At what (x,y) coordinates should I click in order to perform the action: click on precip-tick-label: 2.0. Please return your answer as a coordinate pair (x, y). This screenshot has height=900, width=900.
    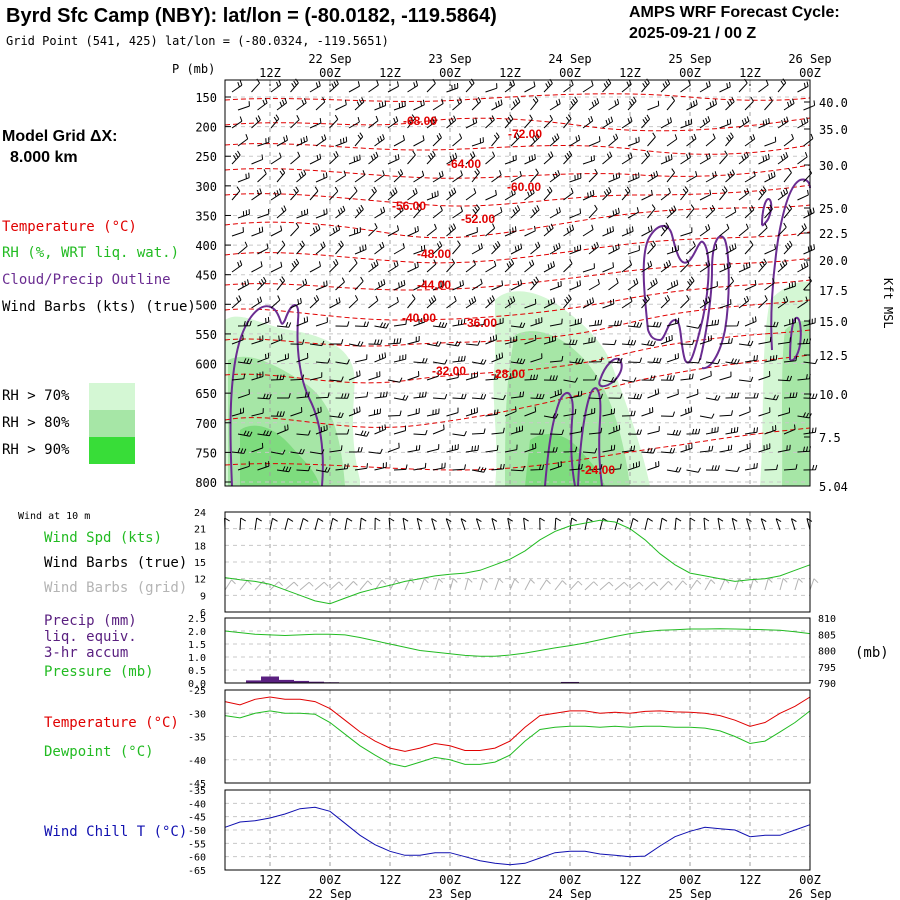
    Looking at the image, I should click on (197, 632).